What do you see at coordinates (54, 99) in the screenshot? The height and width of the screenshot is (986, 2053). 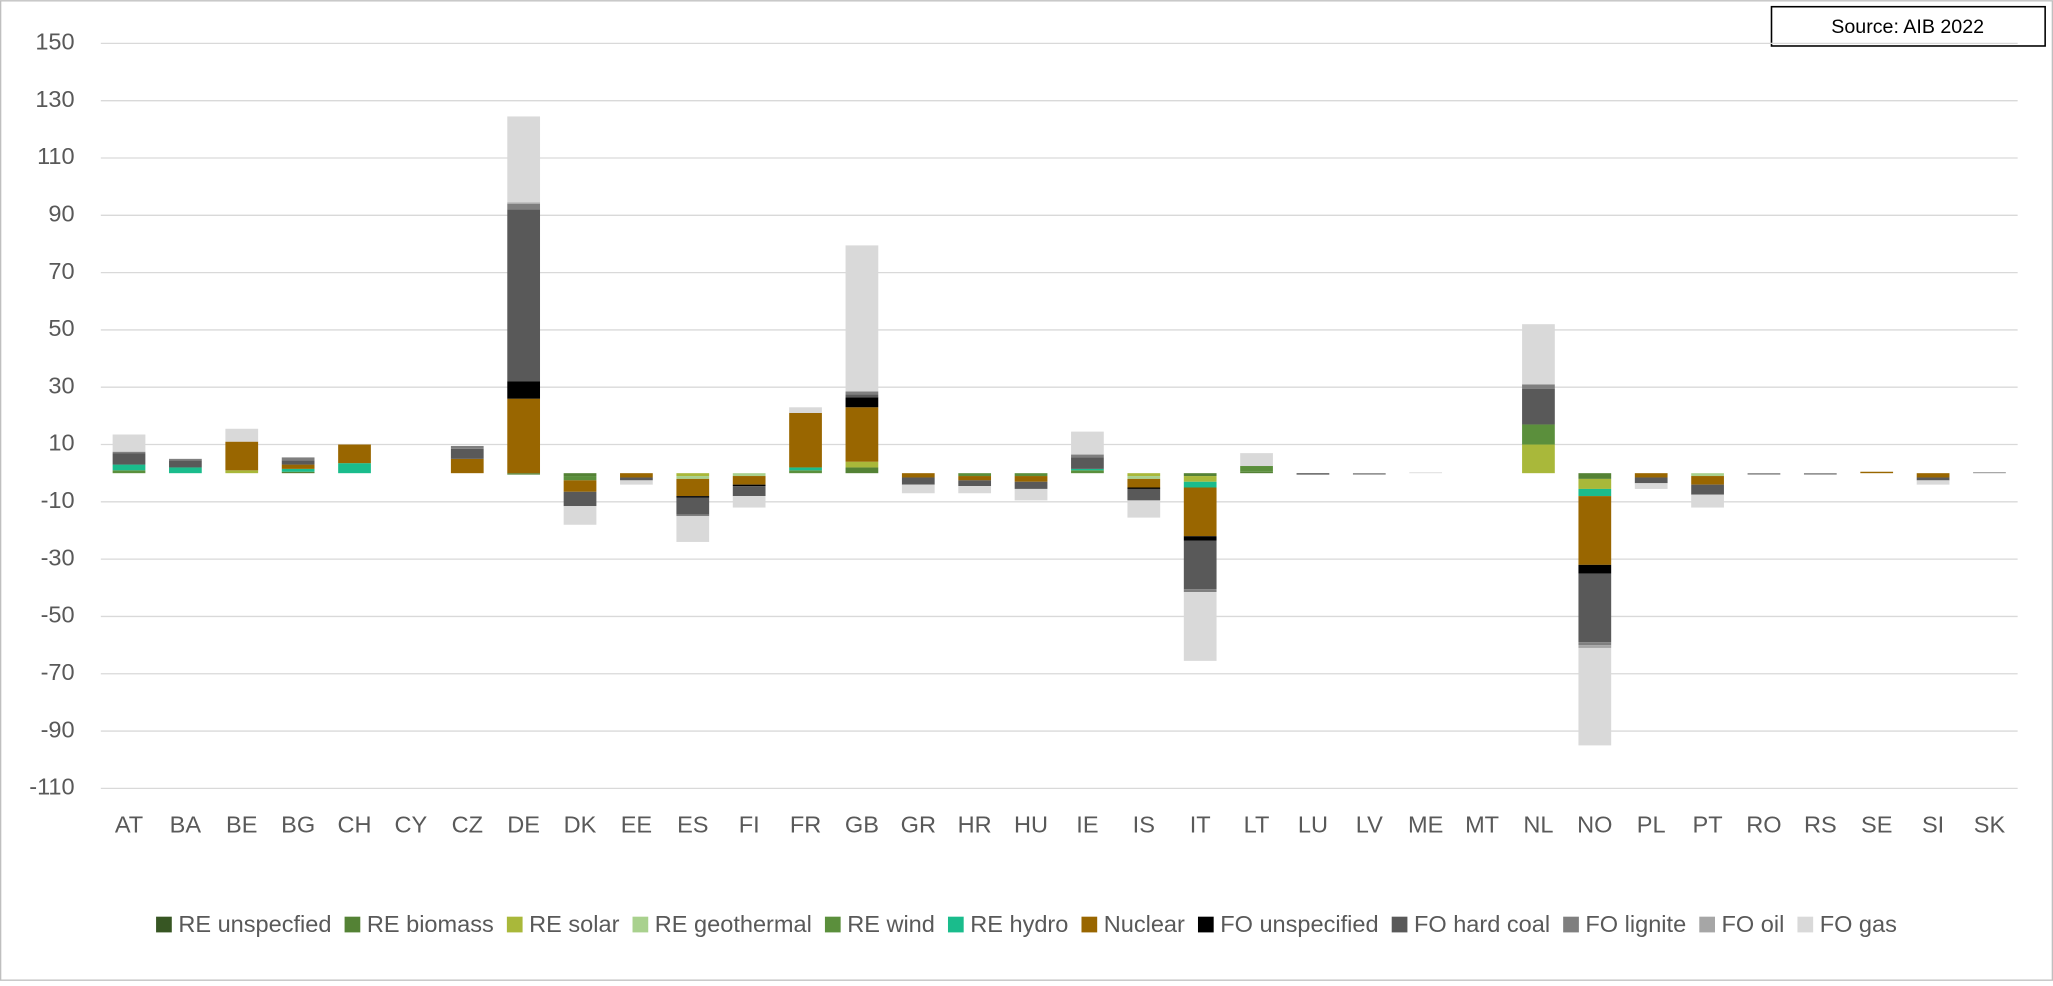 I see `y-tick-label: 130` at bounding box center [54, 99].